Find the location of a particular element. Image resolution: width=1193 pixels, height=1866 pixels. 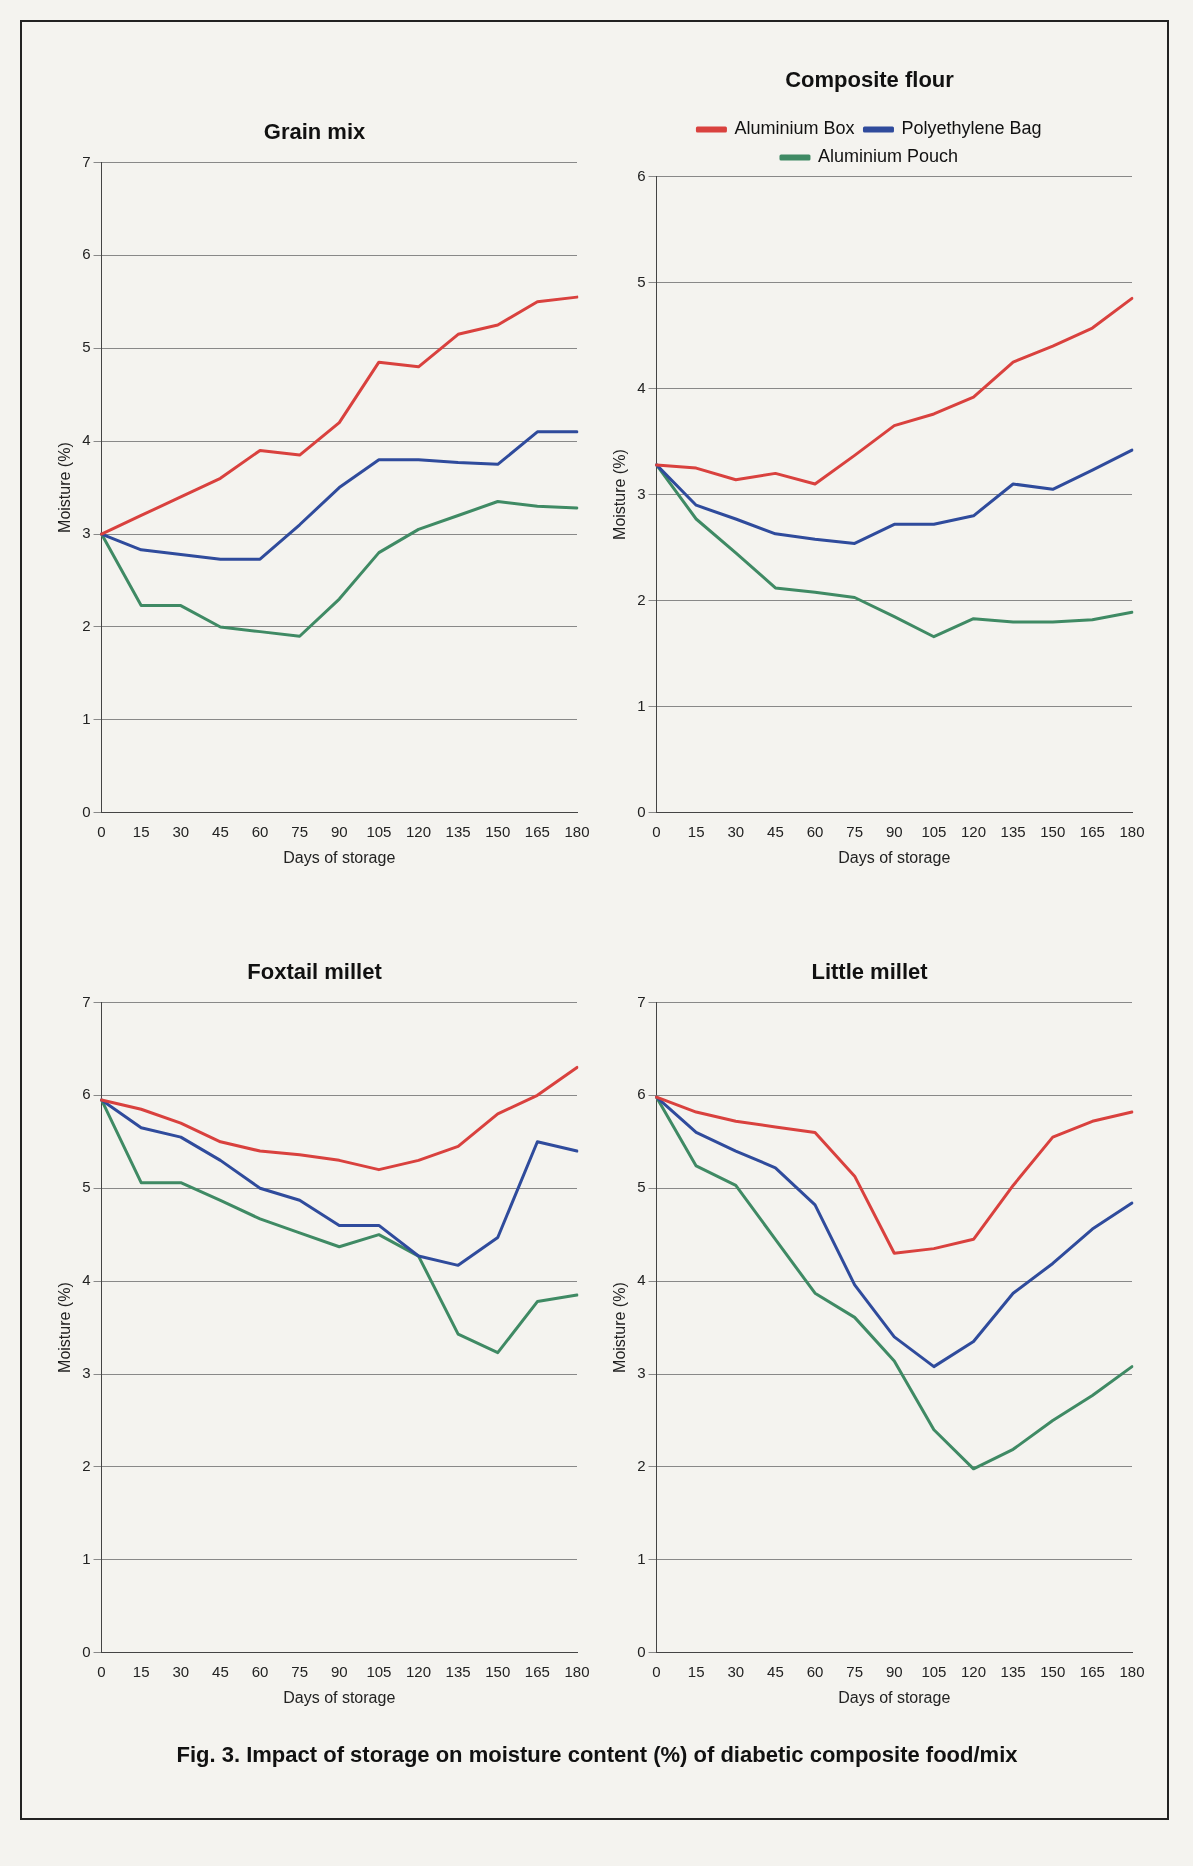

legend-label: Aluminium Box is located at coordinates (794, 128).